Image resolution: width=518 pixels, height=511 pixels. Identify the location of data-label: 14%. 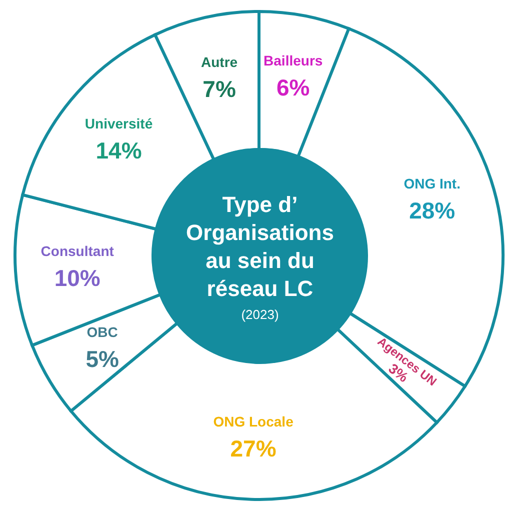
(119, 150).